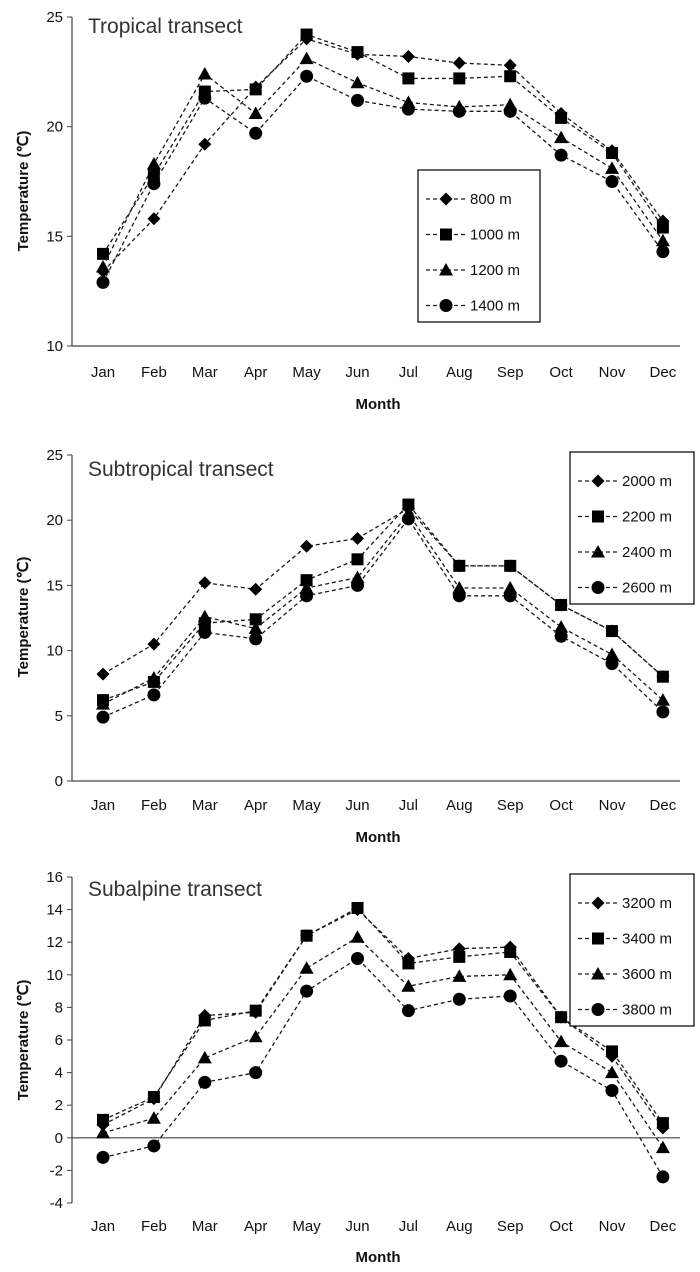 Image resolution: width=700 pixels, height=1272 pixels. What do you see at coordinates (54, 942) in the screenshot?
I see `y-tick-label: 12` at bounding box center [54, 942].